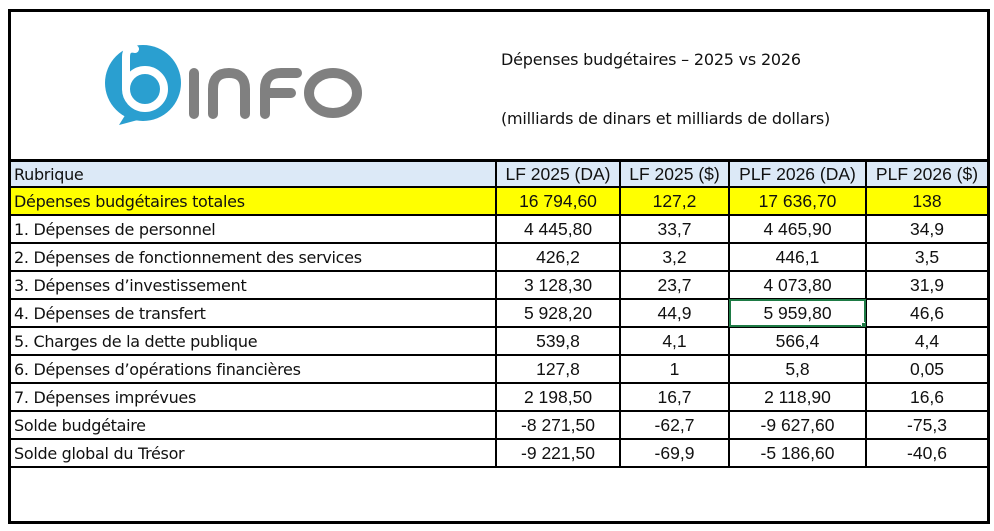 The image size is (994, 531). What do you see at coordinates (558, 341) in the screenshot?
I see `table-cell: 539,8` at bounding box center [558, 341].